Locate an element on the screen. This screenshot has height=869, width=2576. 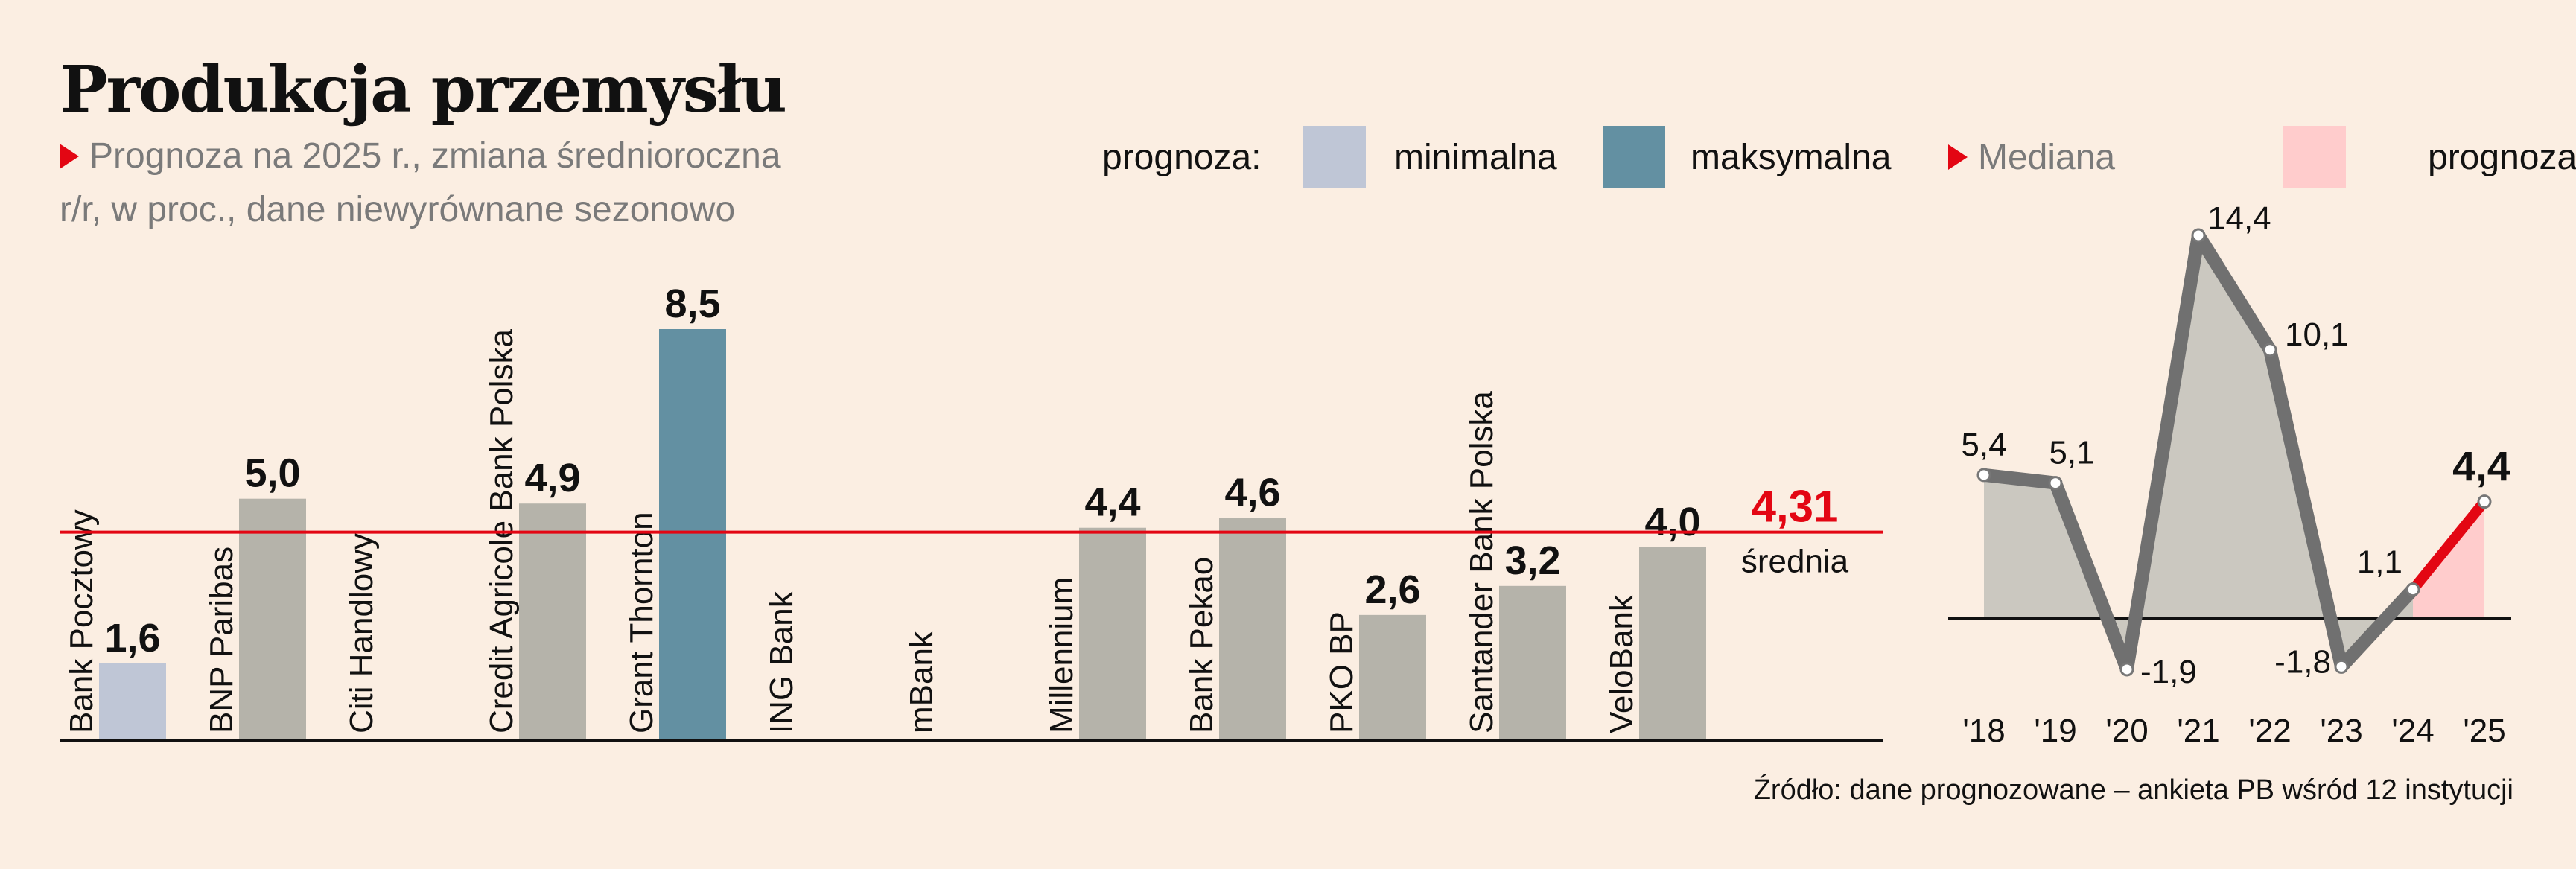
legend-label-median: Mediana is located at coordinates (2047, 157).